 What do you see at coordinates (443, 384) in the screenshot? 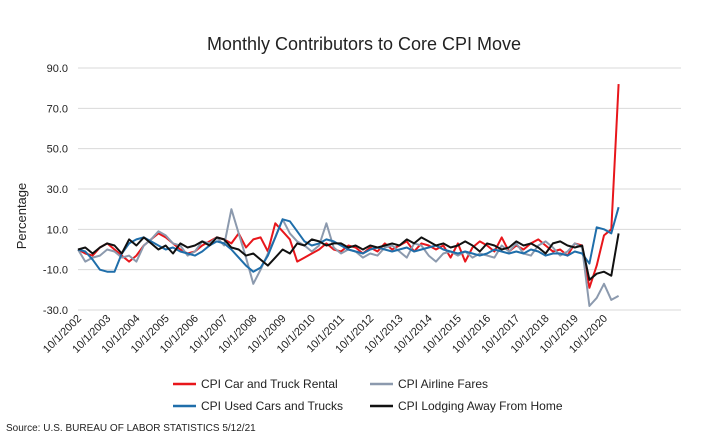
I see `legend-label: CPI Airline Fares` at bounding box center [443, 384].